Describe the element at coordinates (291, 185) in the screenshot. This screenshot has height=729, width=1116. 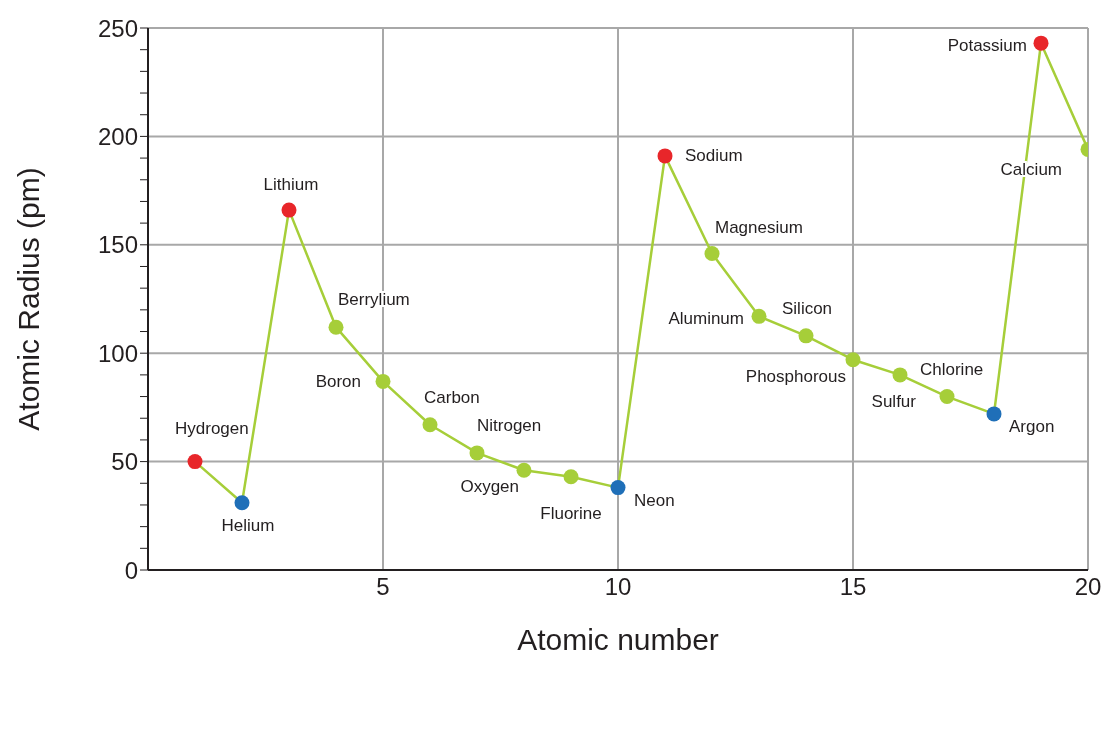
I see `annotation: Lithium` at that location.